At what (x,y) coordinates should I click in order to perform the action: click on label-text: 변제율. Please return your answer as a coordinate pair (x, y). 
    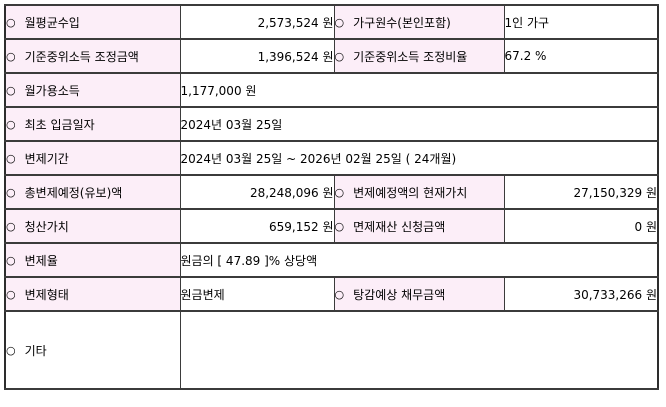
    Looking at the image, I should click on (41, 260).